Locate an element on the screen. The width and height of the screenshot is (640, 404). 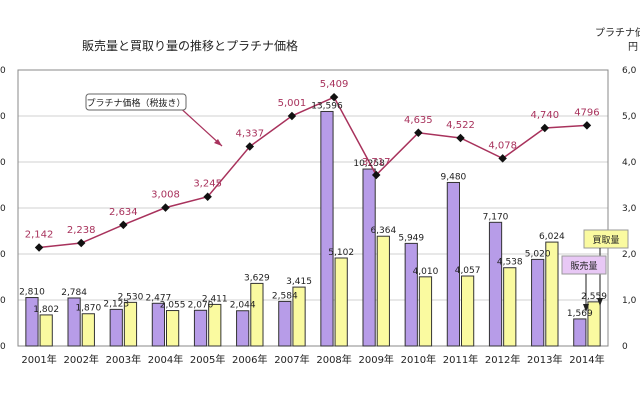
sales-value-label: 13,596 is located at coordinates (327, 106).